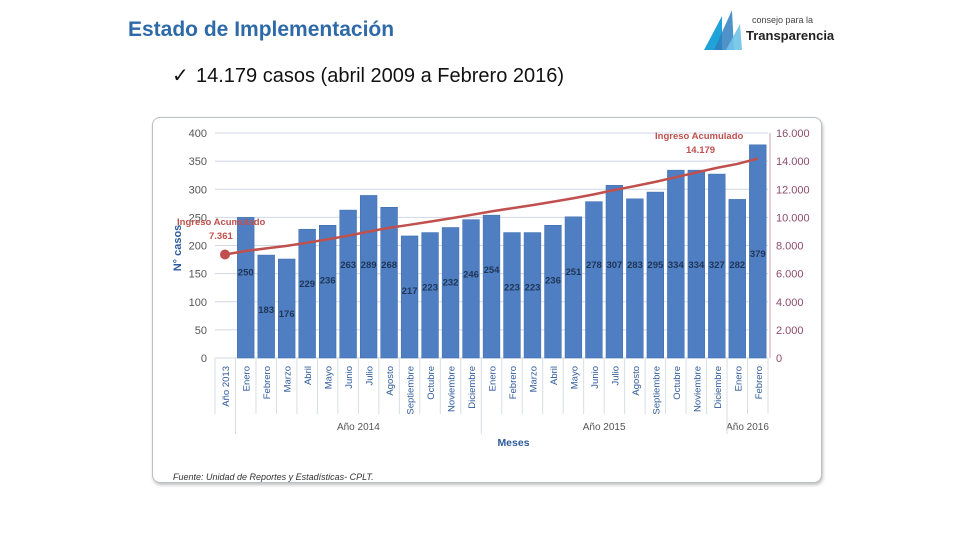 The image size is (960, 540). What do you see at coordinates (700, 150) in the screenshot?
I see `annotation-end-value: 14.179` at bounding box center [700, 150].